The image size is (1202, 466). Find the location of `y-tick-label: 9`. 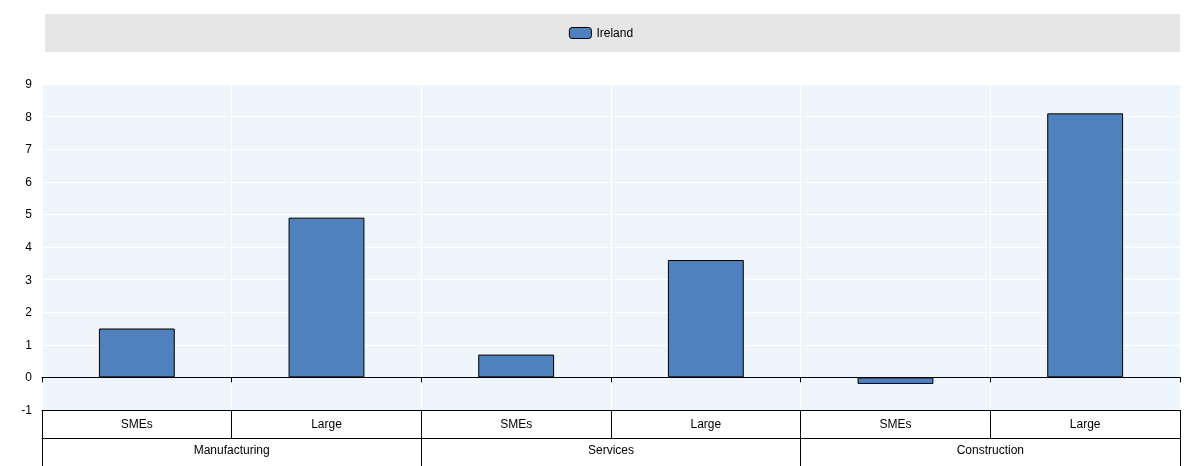

y-tick-label: 9 is located at coordinates (29, 84).